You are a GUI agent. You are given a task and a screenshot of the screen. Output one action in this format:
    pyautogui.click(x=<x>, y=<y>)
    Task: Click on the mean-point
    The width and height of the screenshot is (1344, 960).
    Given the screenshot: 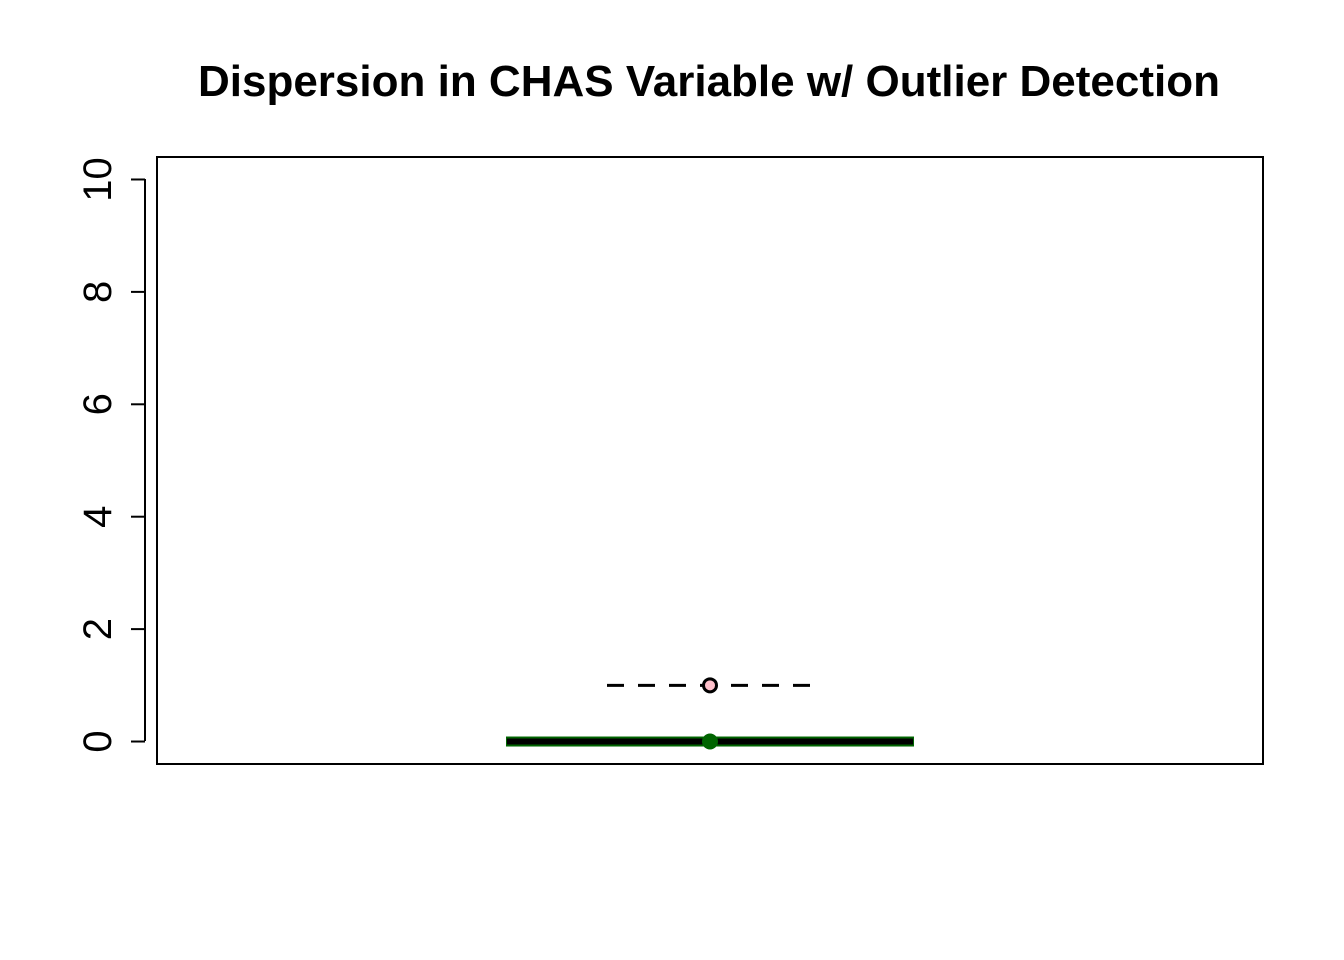 What is the action you would take?
    pyautogui.click(x=710, y=741)
    